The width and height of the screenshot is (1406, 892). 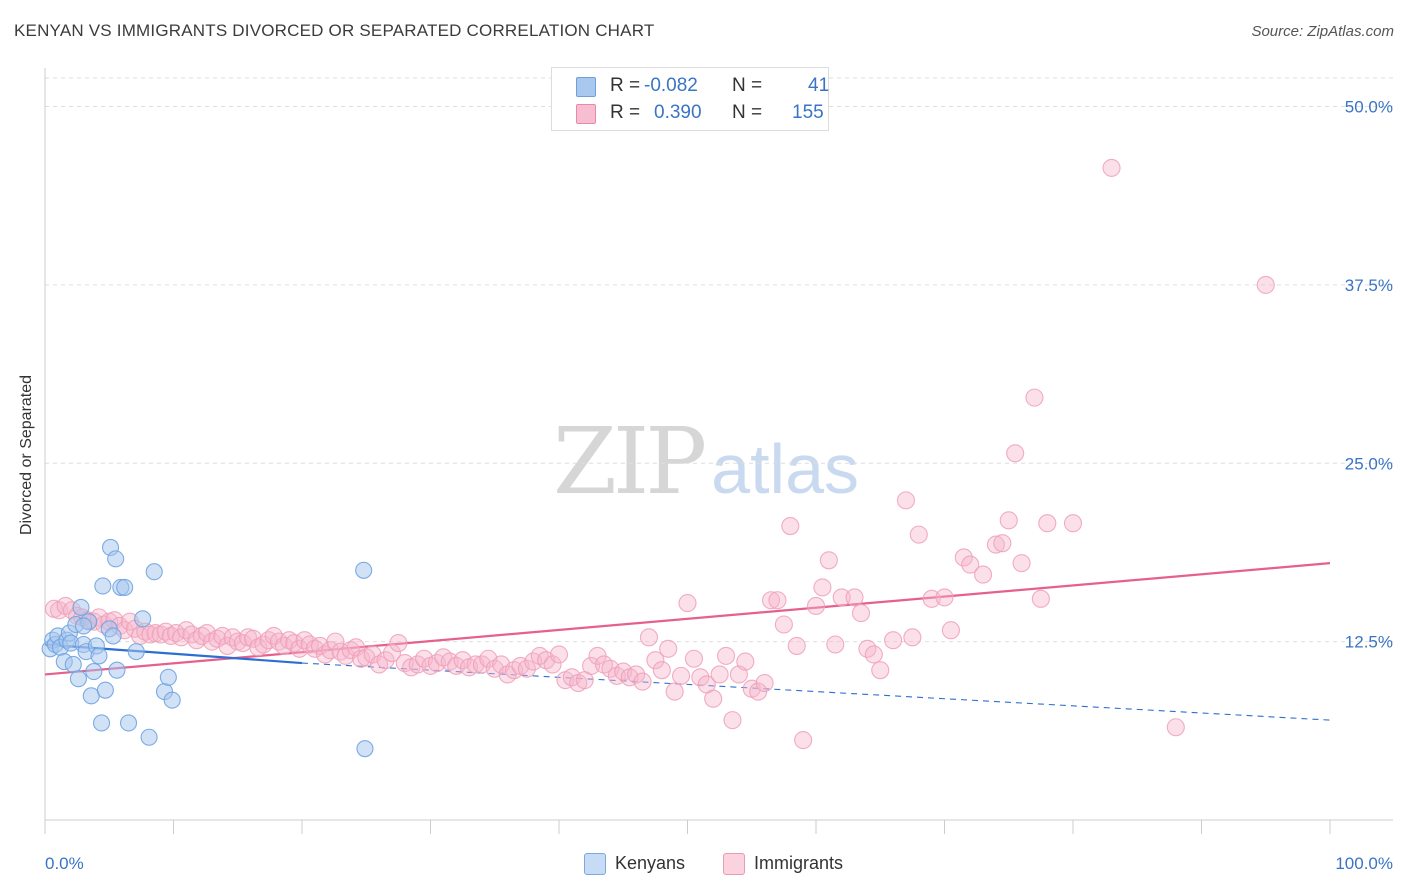 I want to click on correlation-legend: R = -0.082 N = 41 R = 0.390 N = 155, so click(x=690, y=99).